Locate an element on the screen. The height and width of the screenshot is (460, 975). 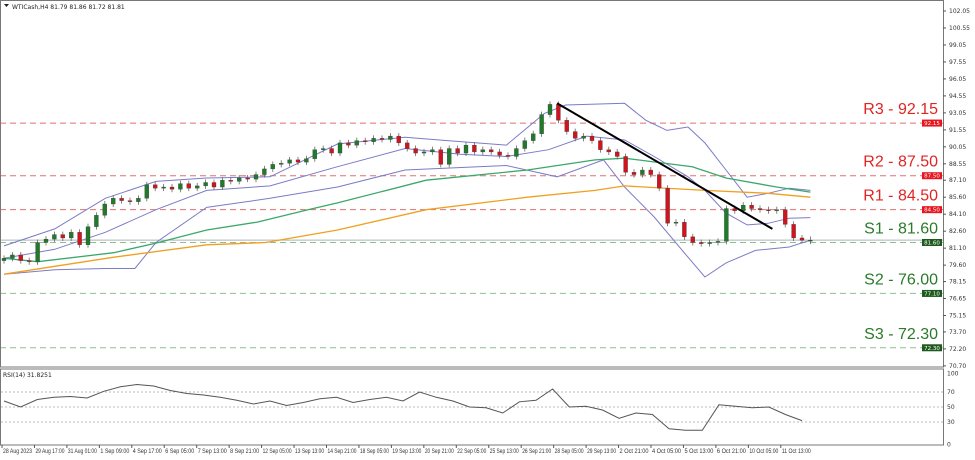
y-tick-label: 70.70 is located at coordinates (957, 366).